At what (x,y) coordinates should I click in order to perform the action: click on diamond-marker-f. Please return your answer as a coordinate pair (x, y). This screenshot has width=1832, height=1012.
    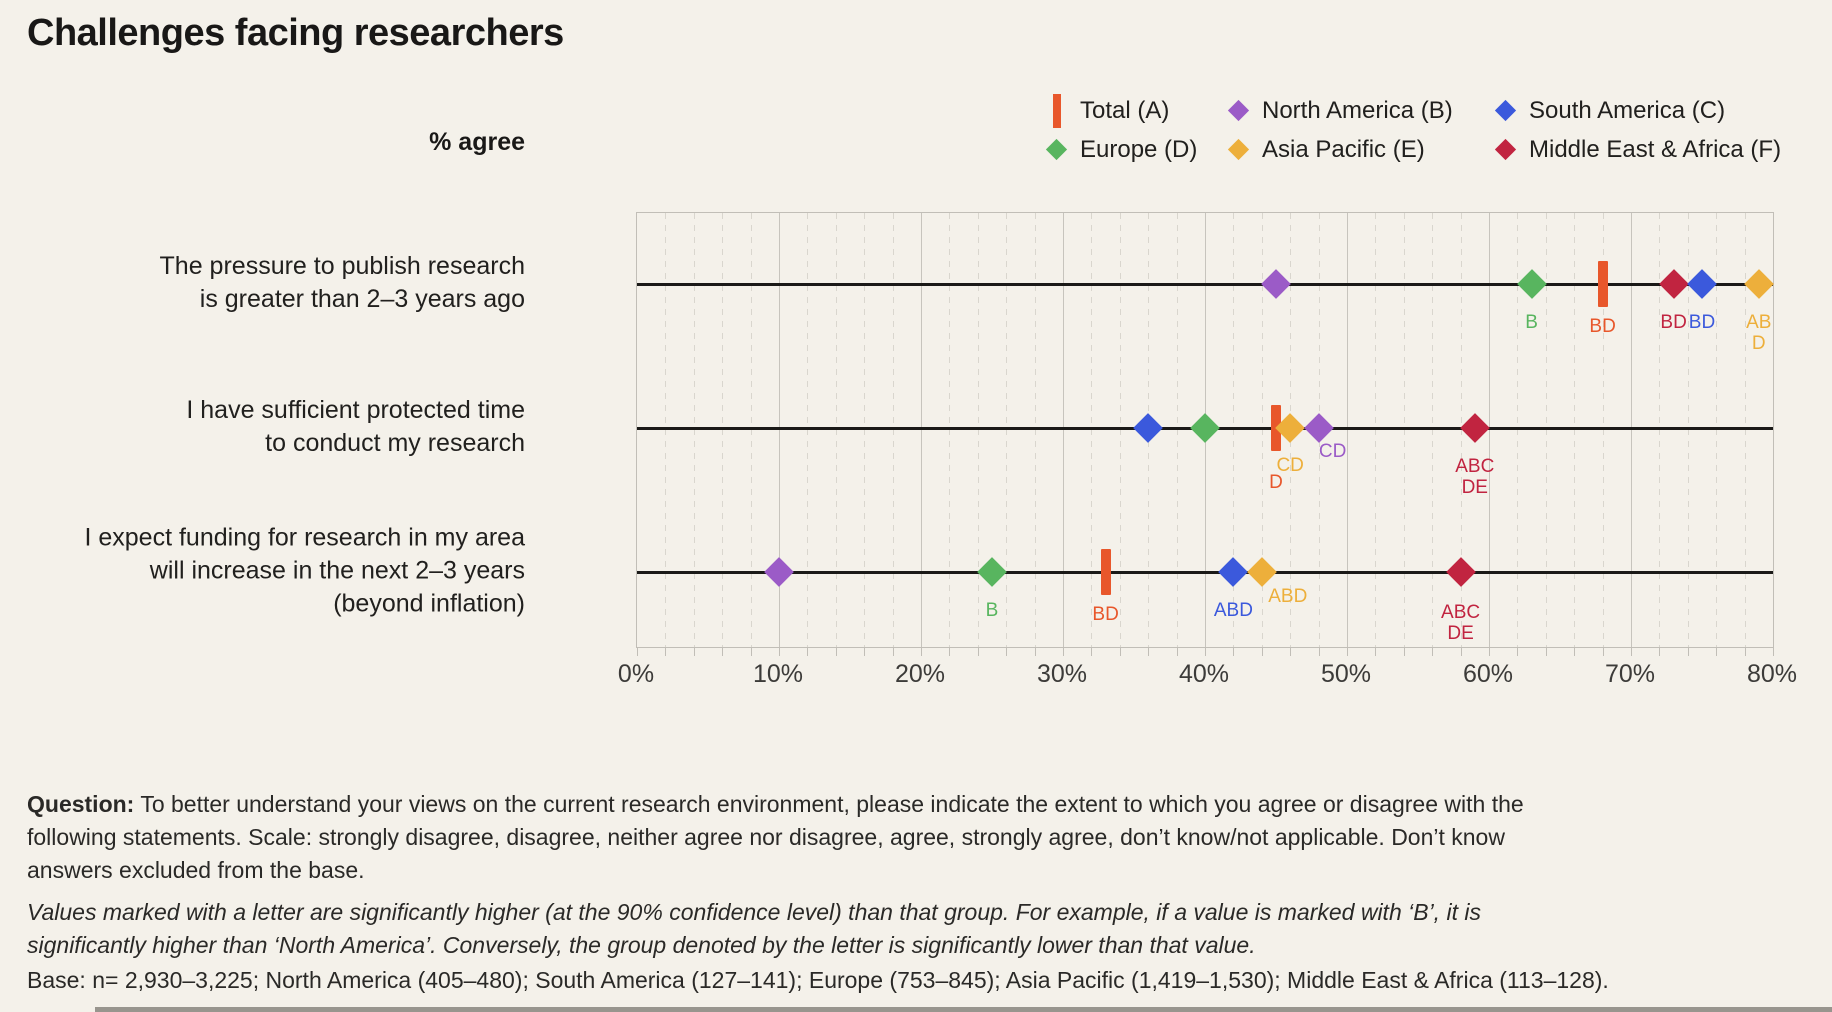
    Looking at the image, I should click on (1474, 428).